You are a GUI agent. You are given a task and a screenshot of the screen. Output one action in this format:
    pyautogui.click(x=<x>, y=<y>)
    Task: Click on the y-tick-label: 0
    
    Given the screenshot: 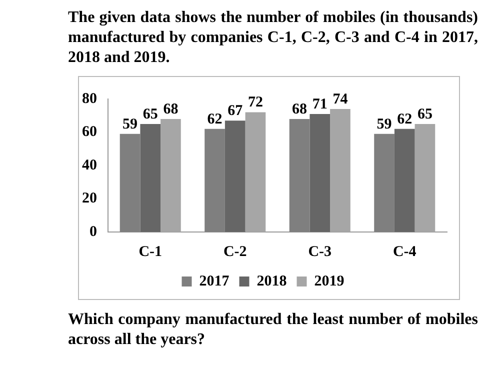 What is the action you would take?
    pyautogui.click(x=93, y=232)
    